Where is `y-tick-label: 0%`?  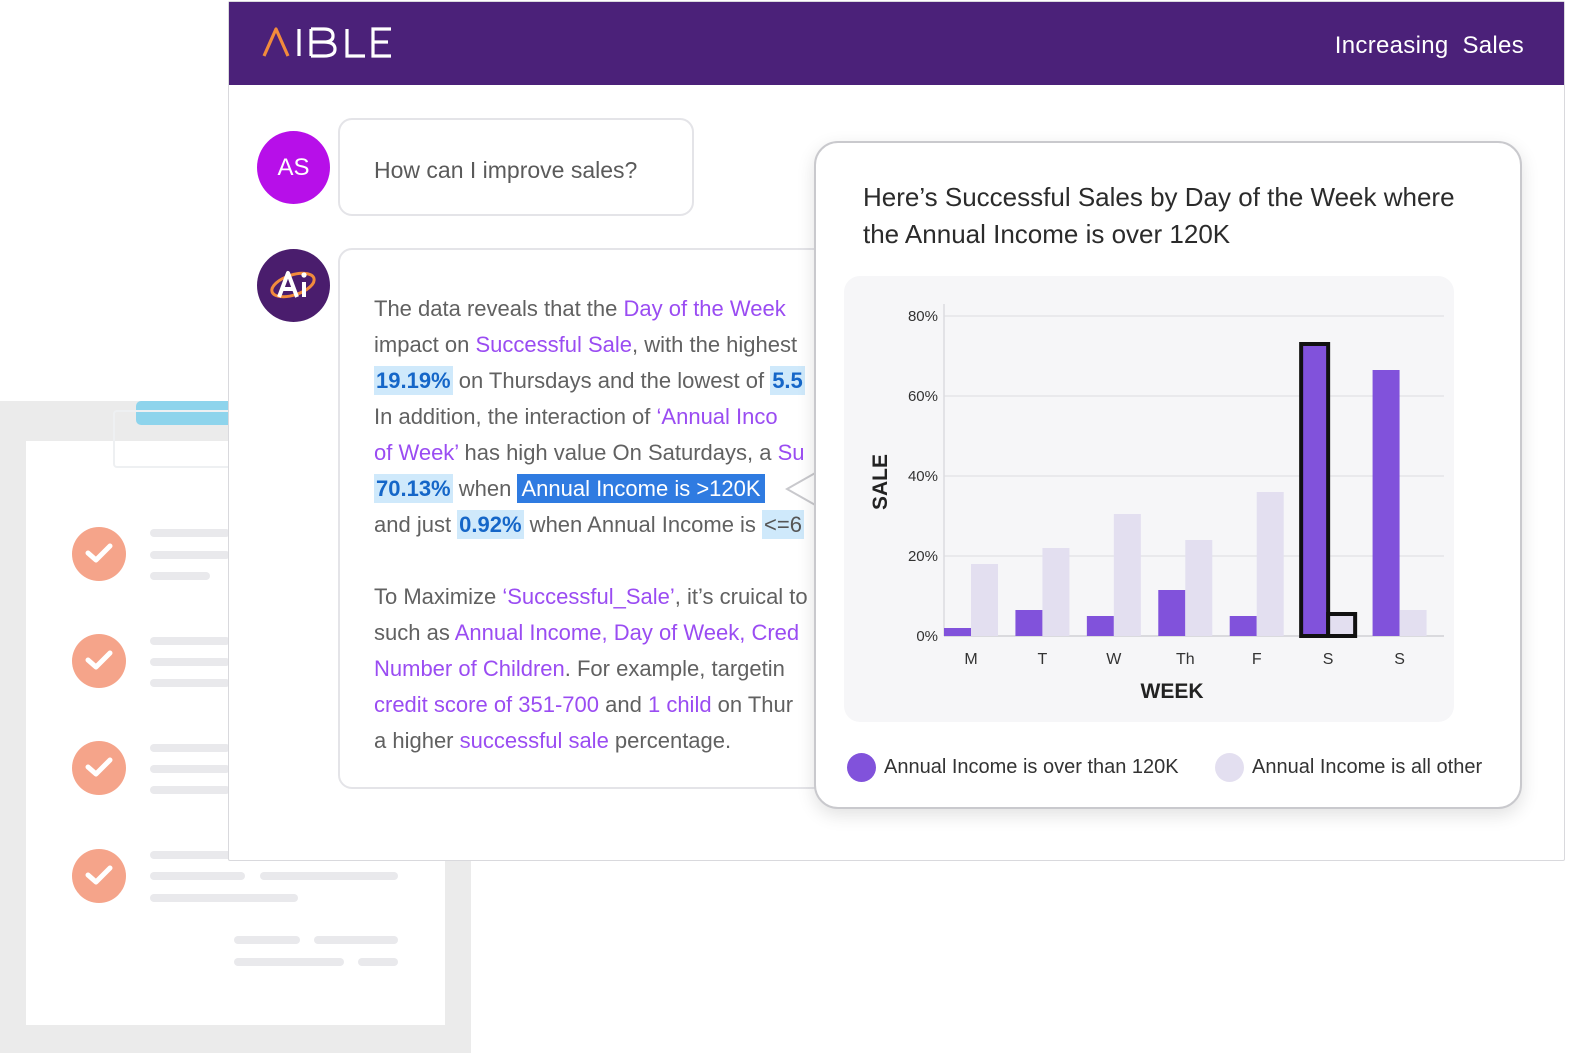 y-tick-label: 0% is located at coordinates (927, 636).